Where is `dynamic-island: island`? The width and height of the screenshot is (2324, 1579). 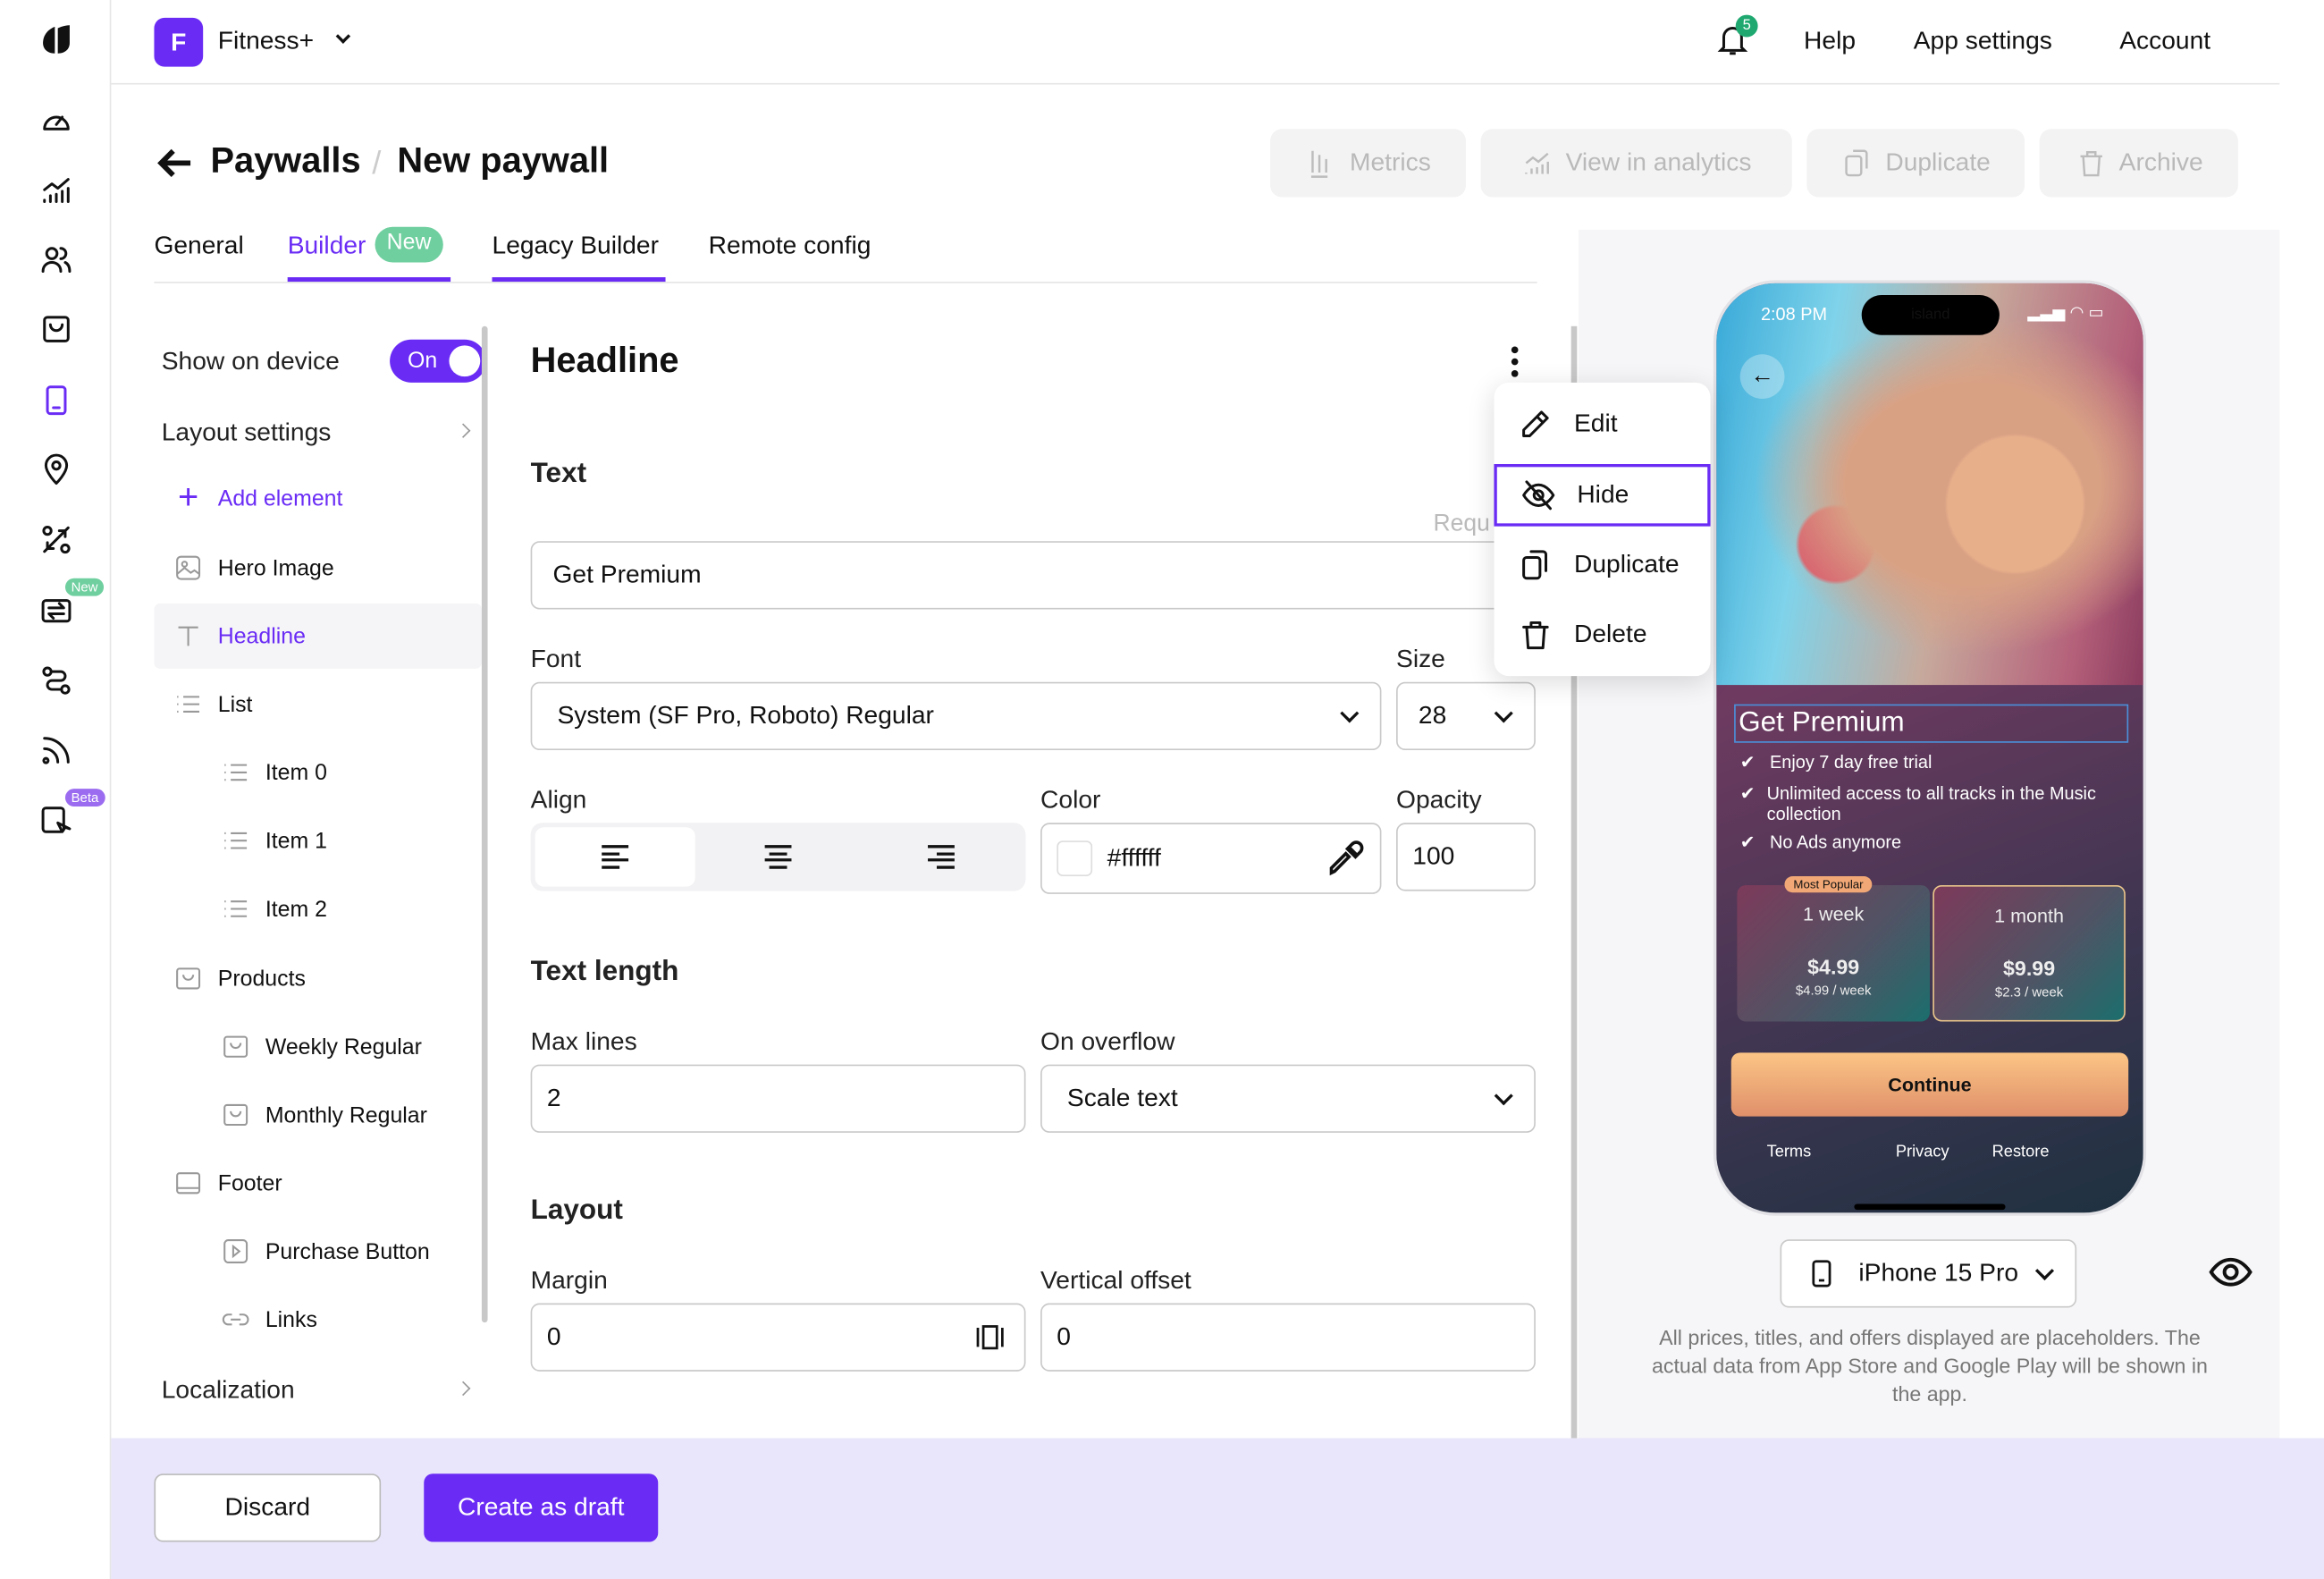 dynamic-island: island is located at coordinates (1931, 314).